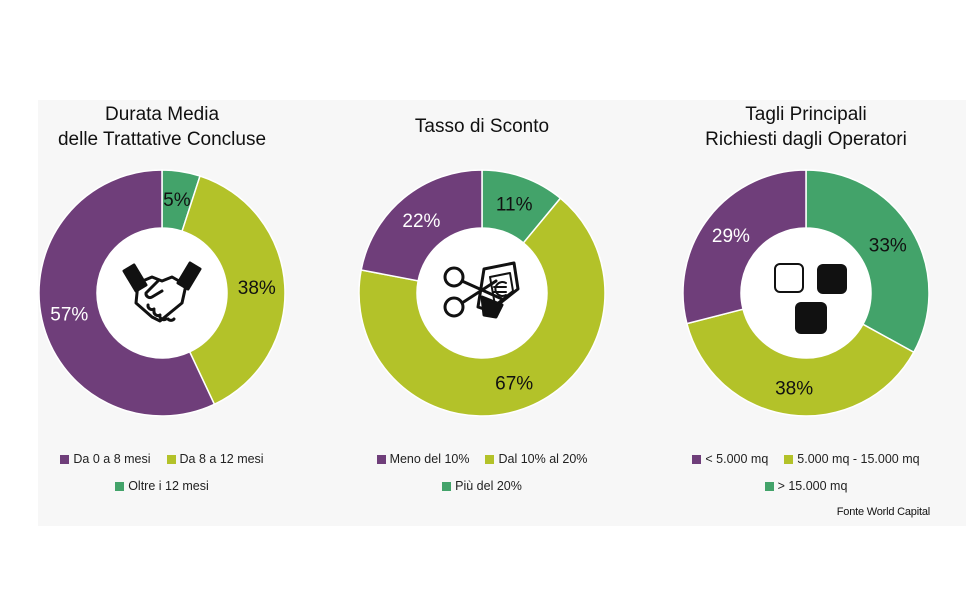  Describe the element at coordinates (514, 383) in the screenshot. I see `slice-label: 67%` at that location.